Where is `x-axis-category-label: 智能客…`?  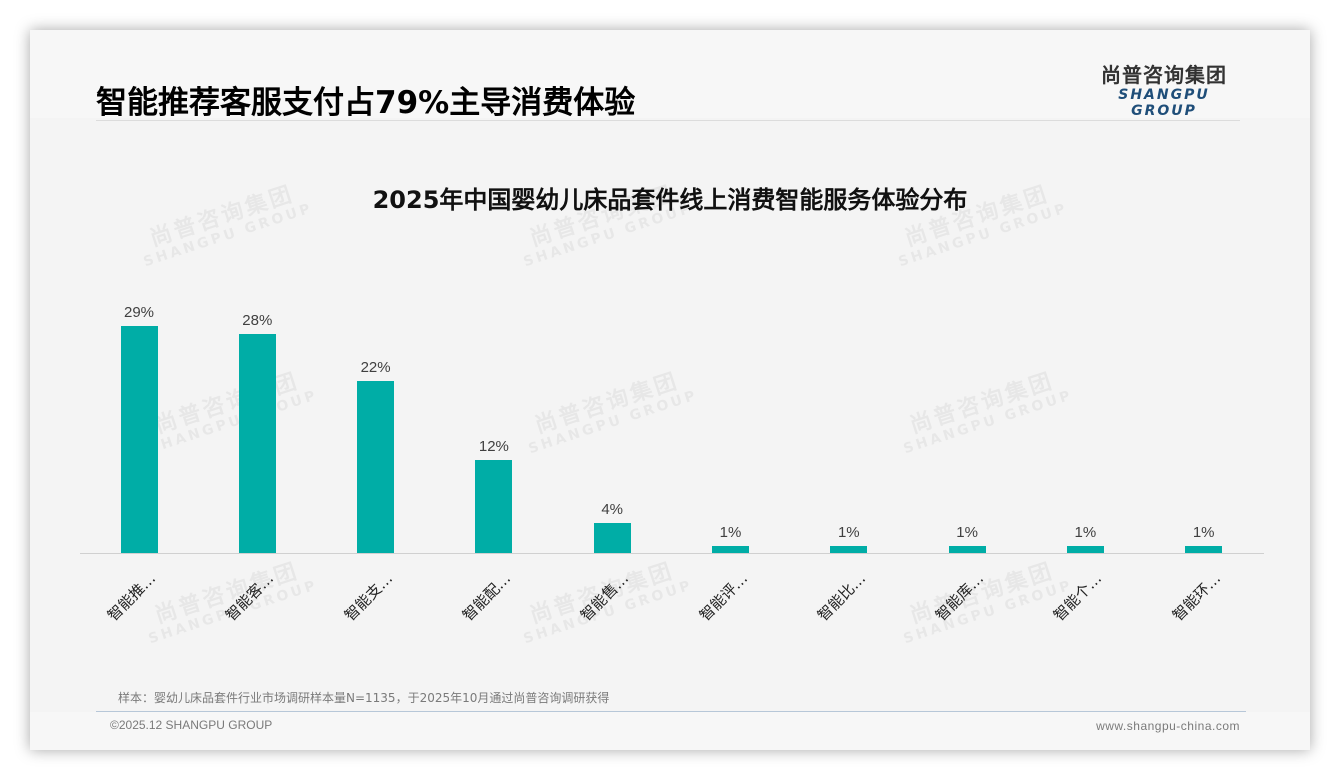 x-axis-category-label: 智能客… is located at coordinates (250, 597).